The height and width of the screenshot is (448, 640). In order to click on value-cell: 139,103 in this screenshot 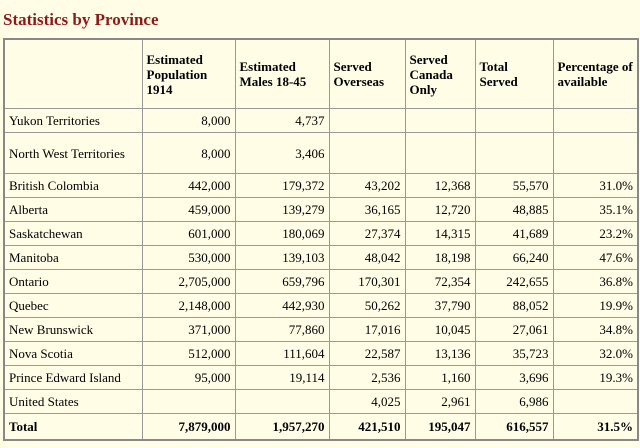, I will do `click(282, 257)`.